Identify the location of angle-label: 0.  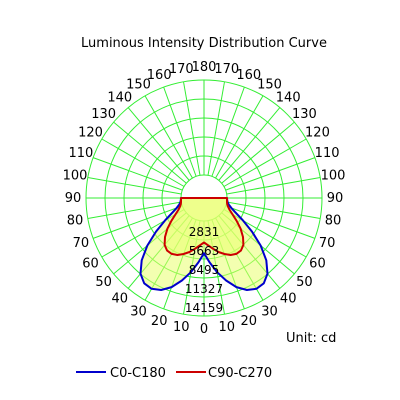
(204, 329).